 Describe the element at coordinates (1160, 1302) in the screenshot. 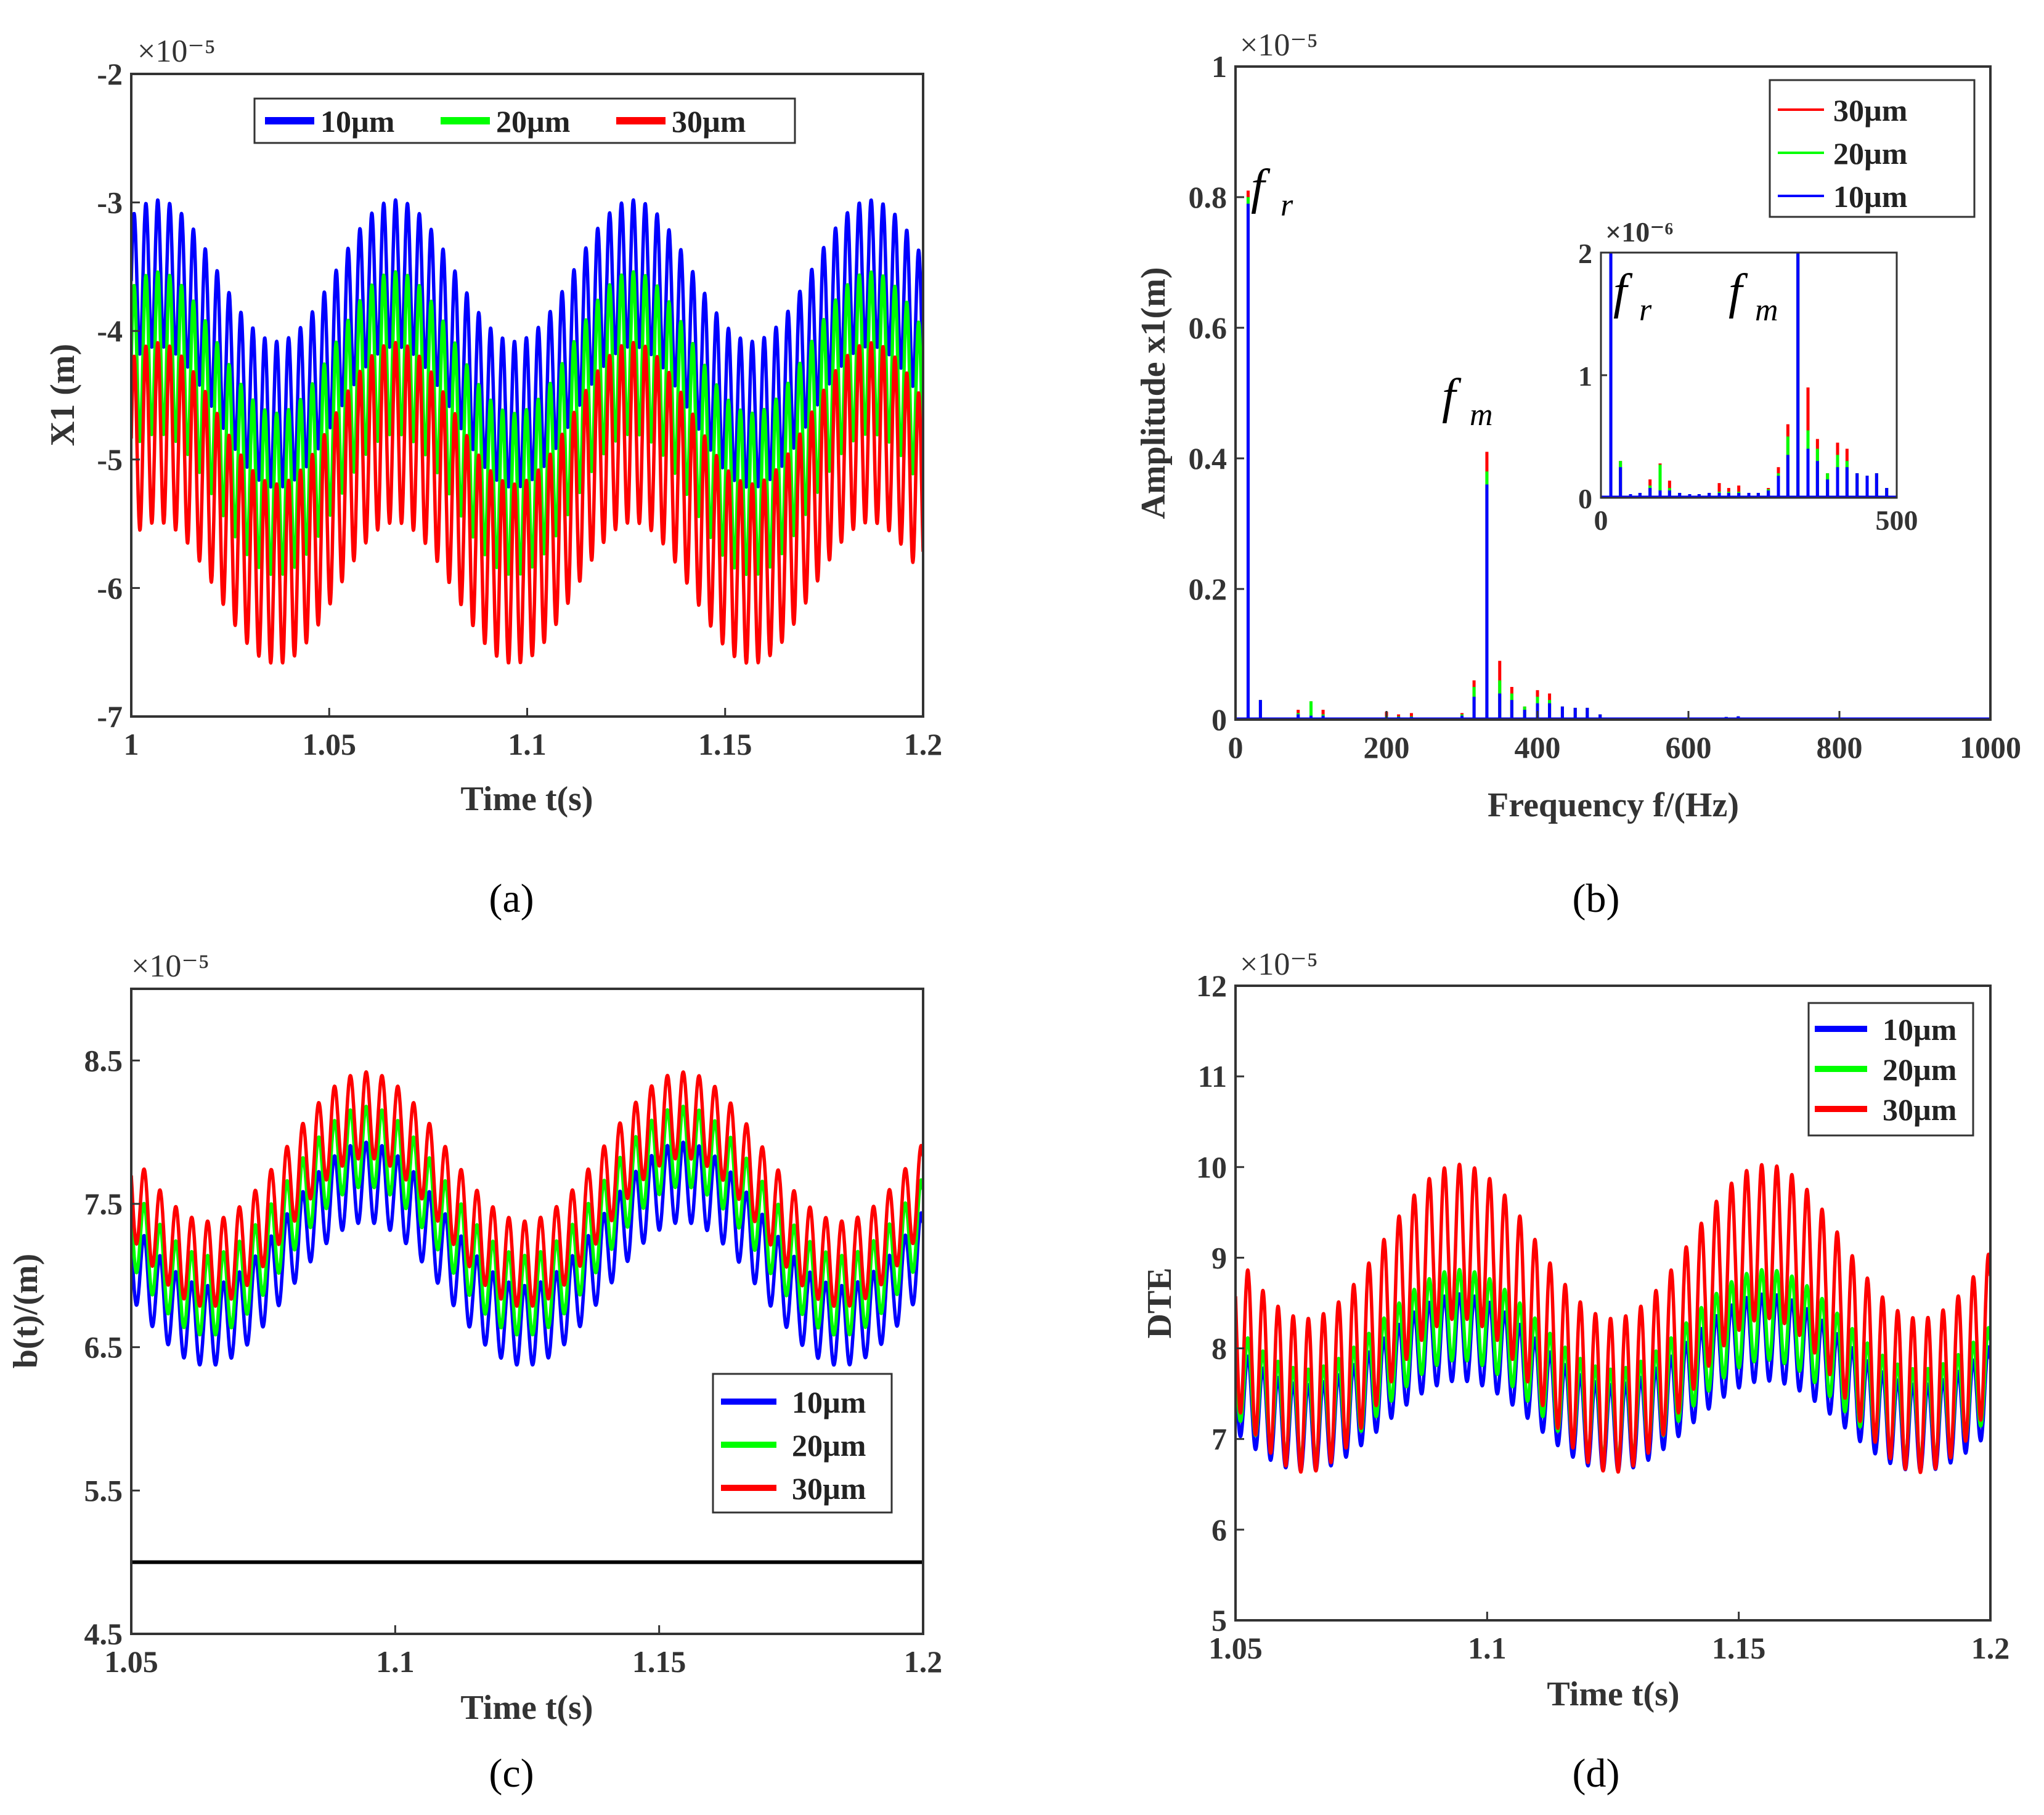

I see `panel-d-ylabel: DTE` at that location.